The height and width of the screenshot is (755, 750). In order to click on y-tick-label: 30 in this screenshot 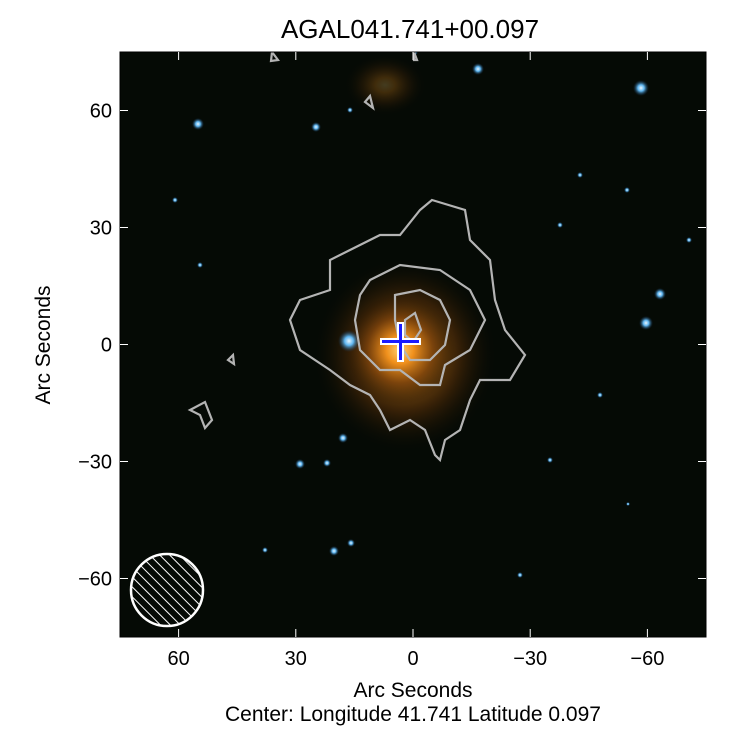, I will do `click(101, 229)`.